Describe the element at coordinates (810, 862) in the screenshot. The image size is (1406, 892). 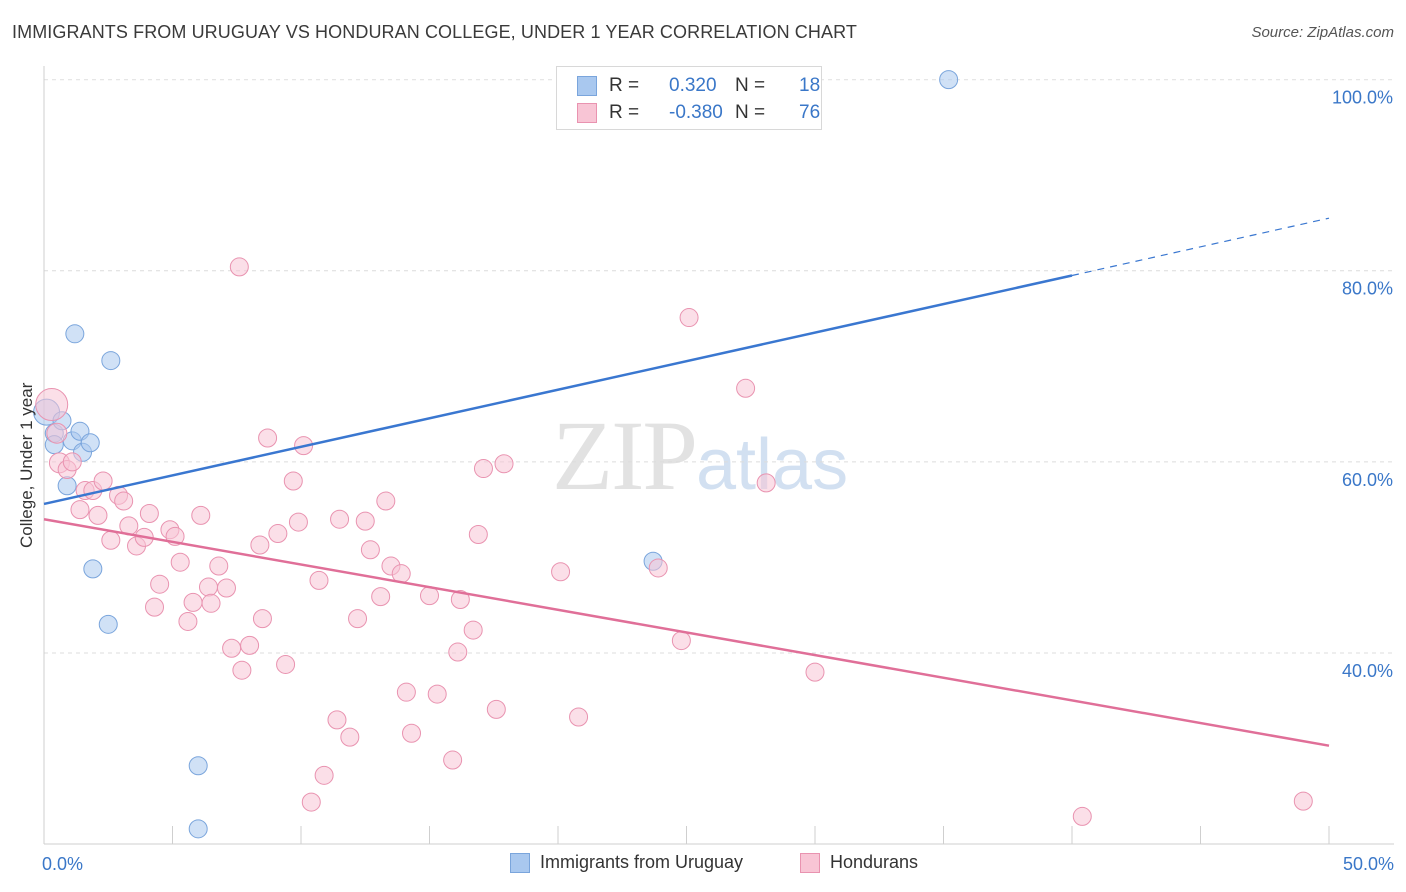
I see `legend-swatch-hondurans` at that location.